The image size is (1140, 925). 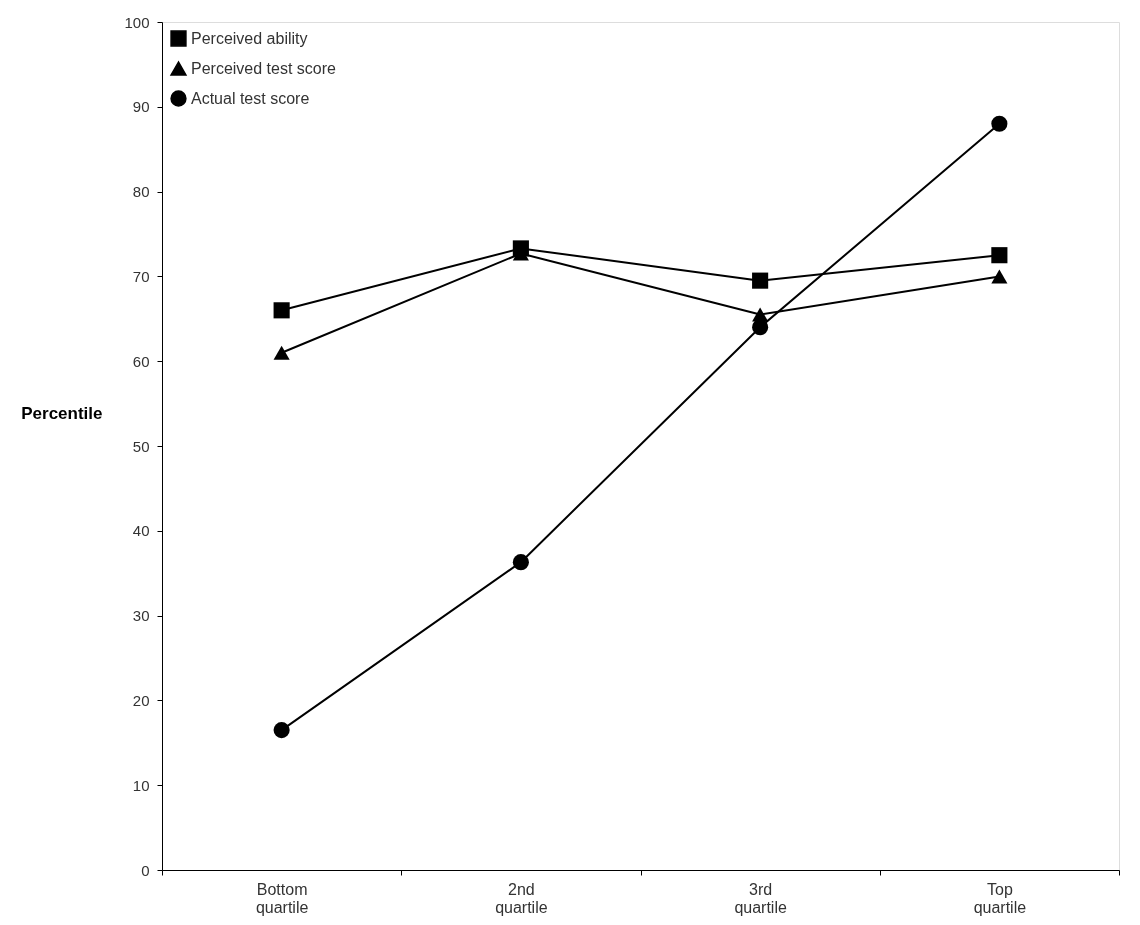 I want to click on y-tick-label: 30, so click(x=141, y=616).